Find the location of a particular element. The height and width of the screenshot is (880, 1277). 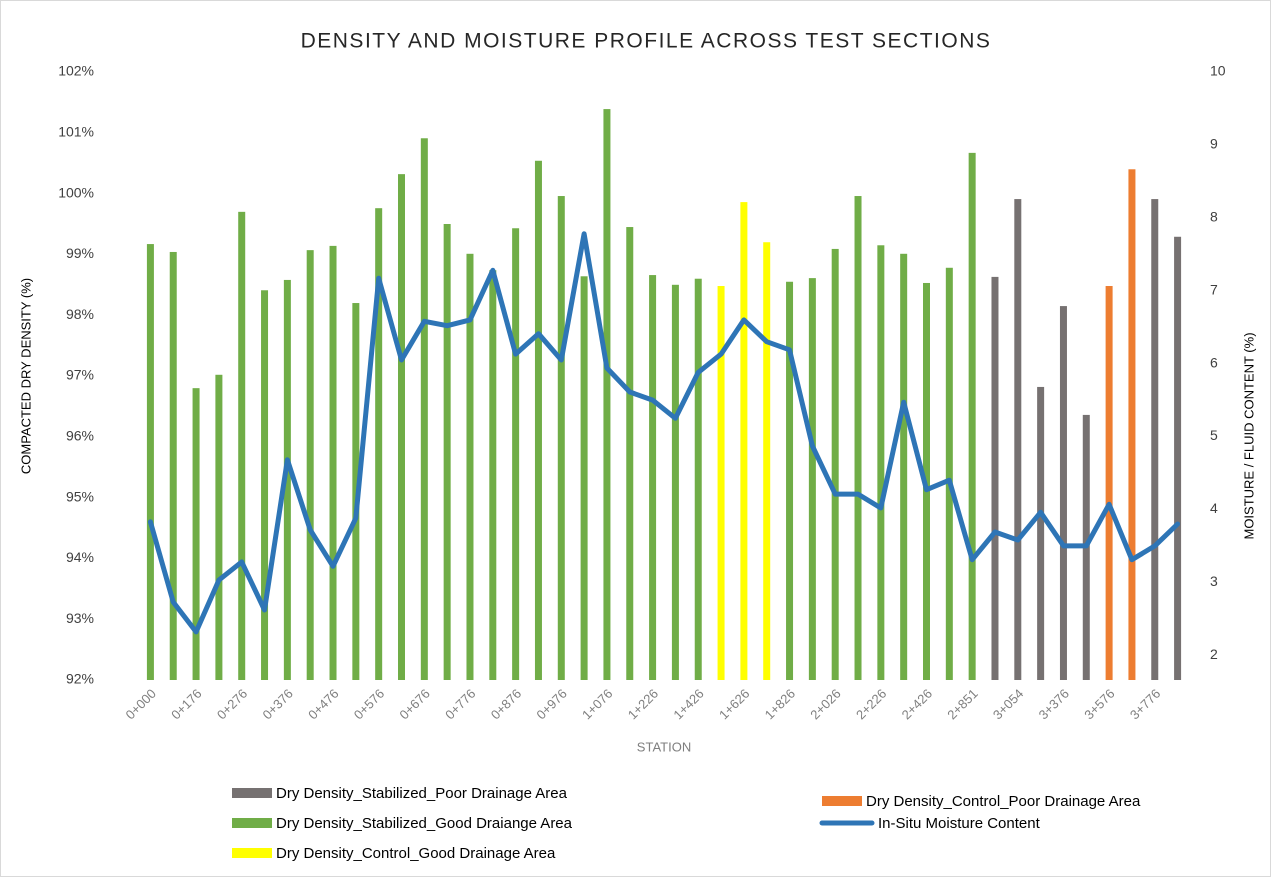

y2-axis-title: MOISTURE / FLUID CONTENT (%) is located at coordinates (1248, 435).